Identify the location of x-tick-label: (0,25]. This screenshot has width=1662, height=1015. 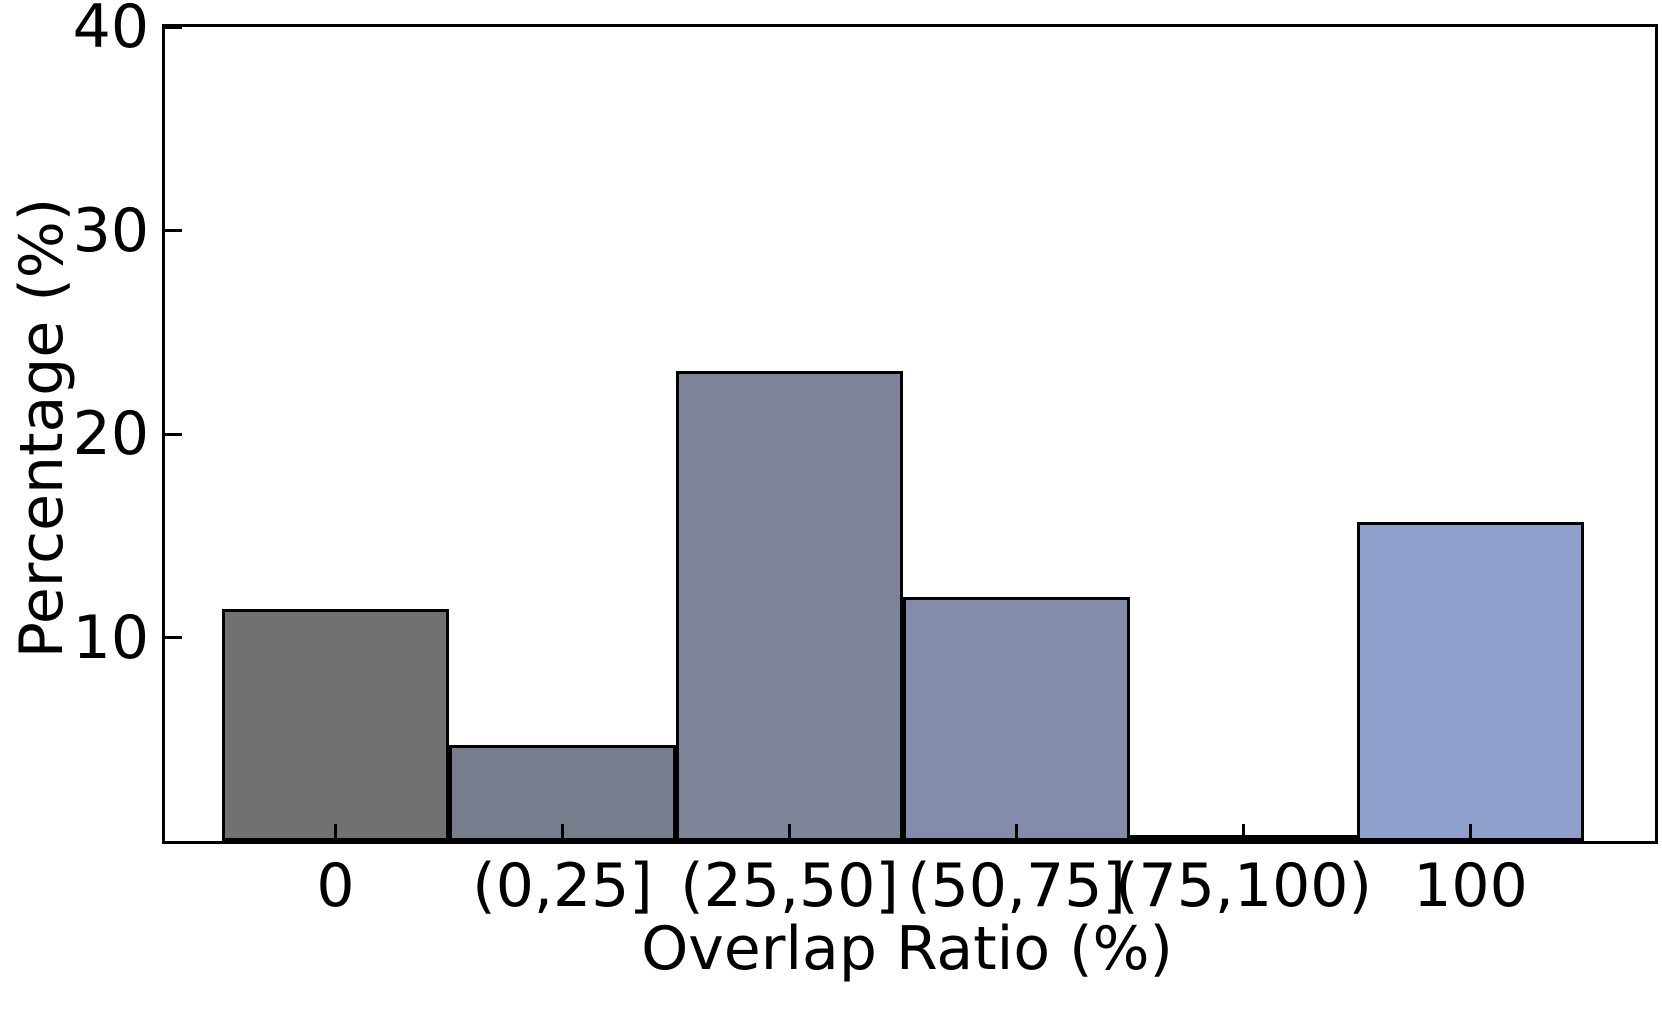
(562, 886).